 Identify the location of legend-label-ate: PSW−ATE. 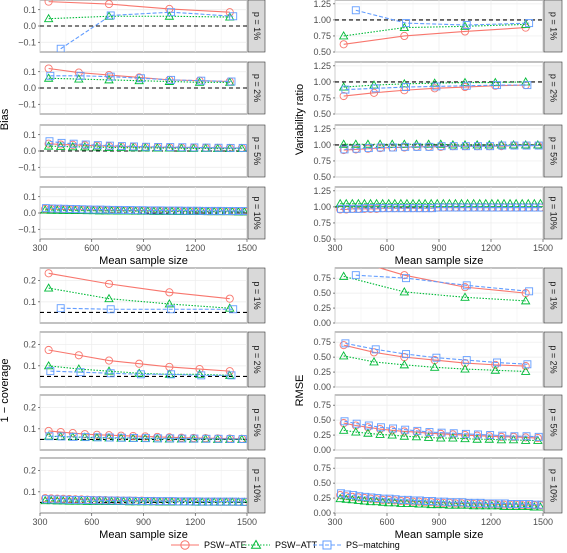
(225, 545).